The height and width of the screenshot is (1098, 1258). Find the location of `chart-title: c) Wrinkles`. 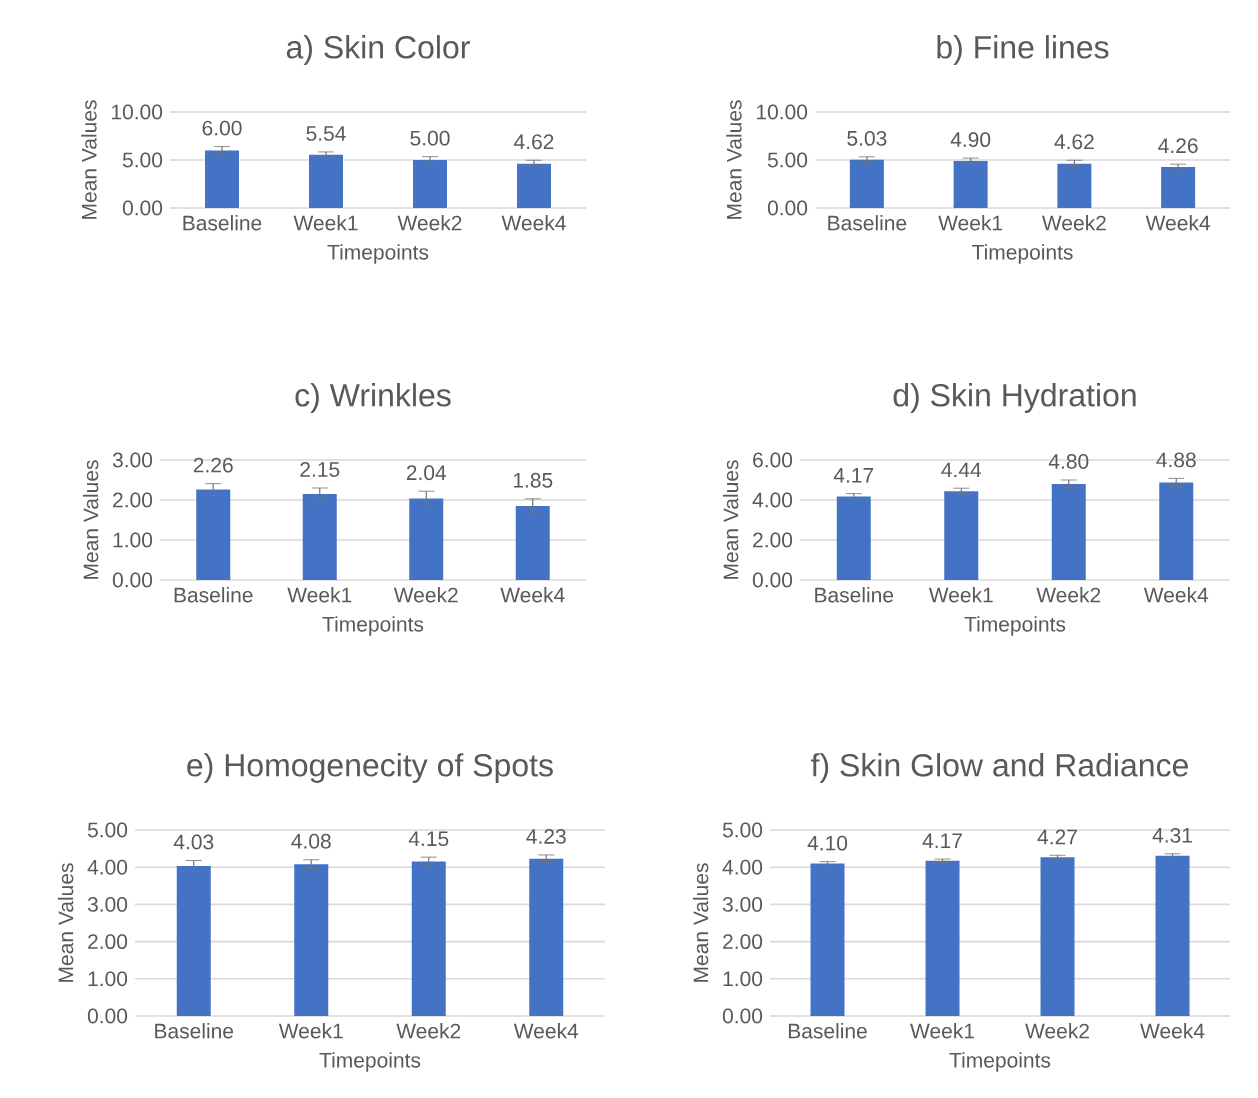

chart-title: c) Wrinkles is located at coordinates (373, 398).